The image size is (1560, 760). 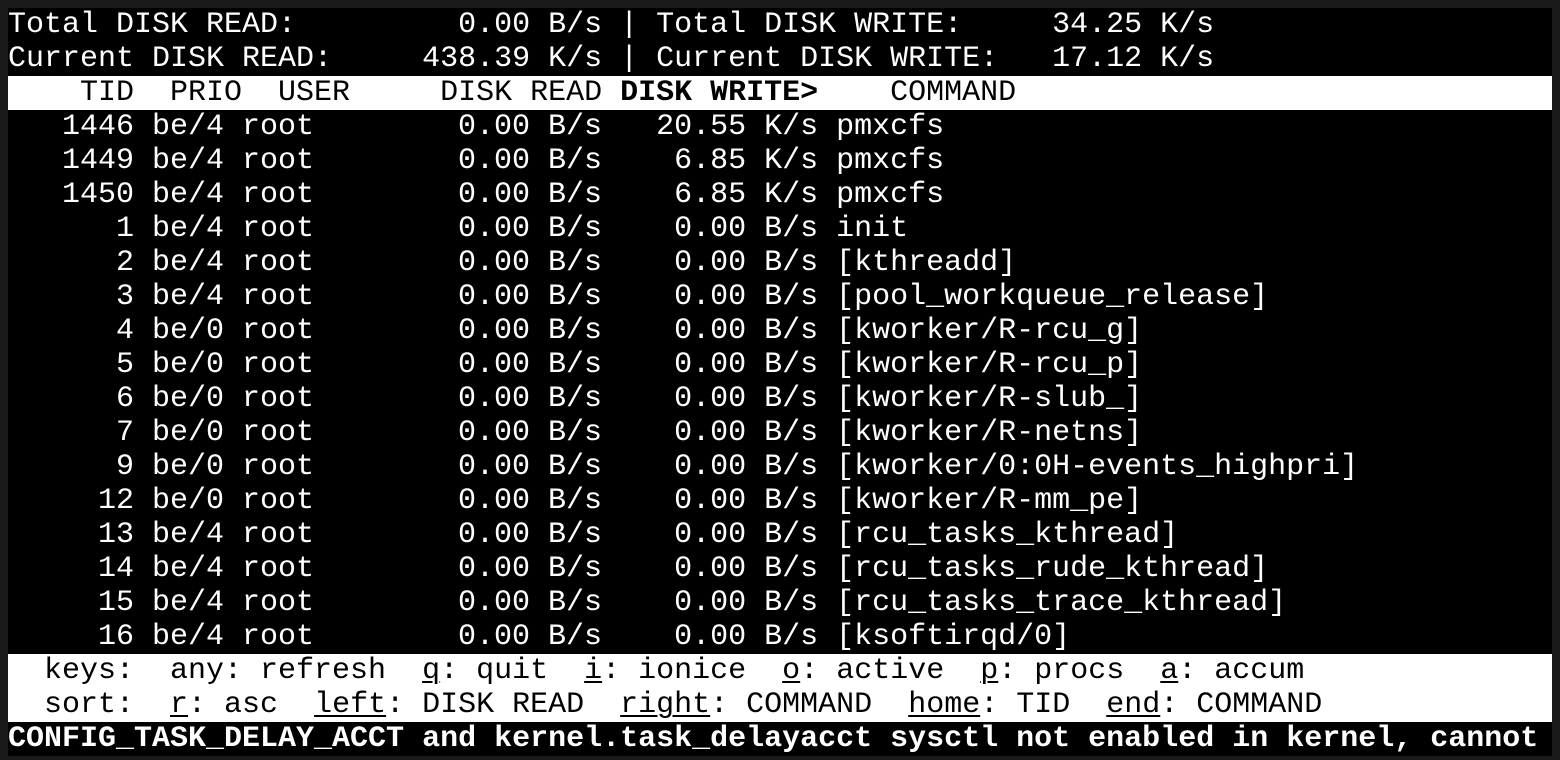 I want to click on process-row: 1446 be/4 root 0.00 B/s 20.55 K/s pmxcfs, so click(x=780, y=127).